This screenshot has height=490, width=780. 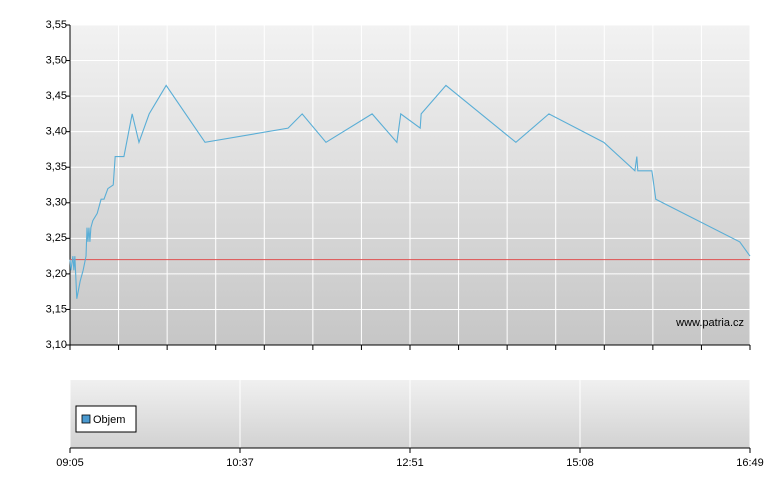 What do you see at coordinates (70, 463) in the screenshot?
I see `x-tick-label: 09:05` at bounding box center [70, 463].